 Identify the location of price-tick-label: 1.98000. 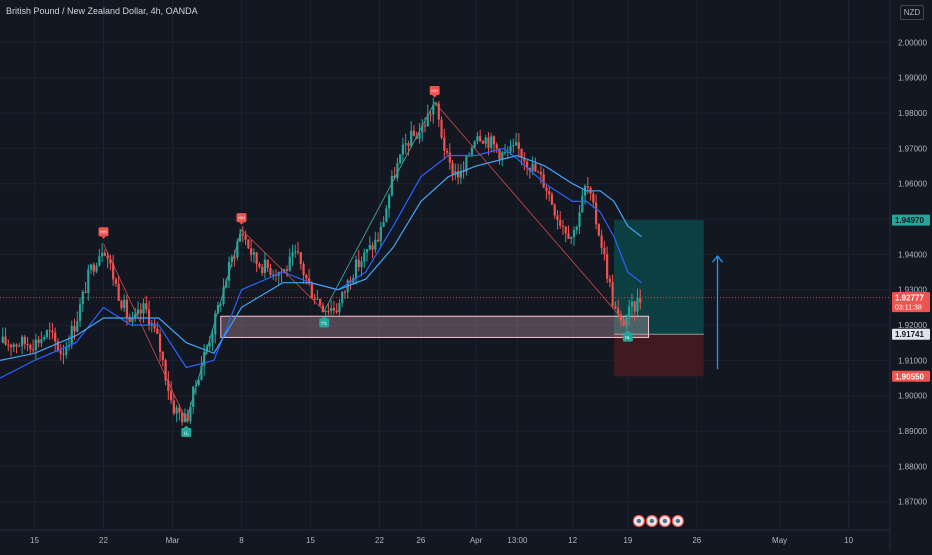
(912, 113).